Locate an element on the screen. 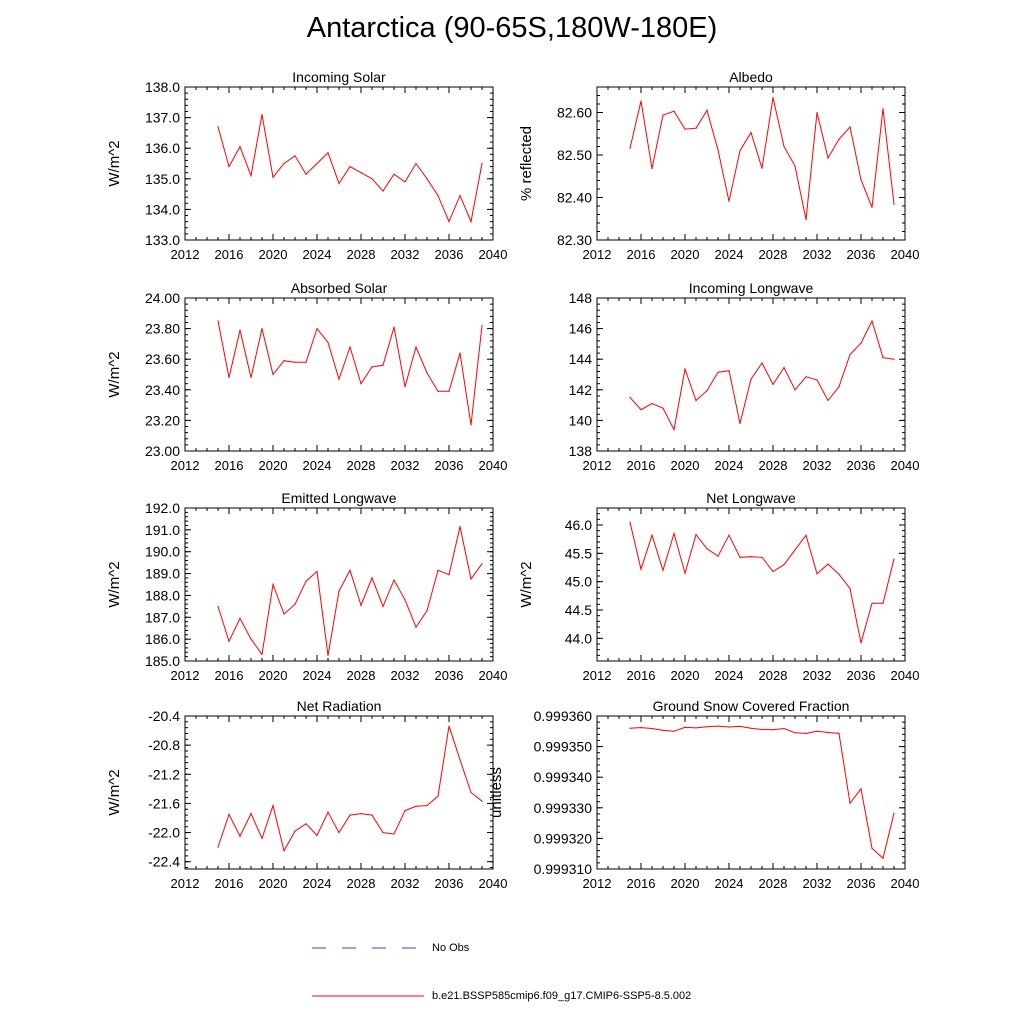  y-tick-label: 82.60 is located at coordinates (574, 113).